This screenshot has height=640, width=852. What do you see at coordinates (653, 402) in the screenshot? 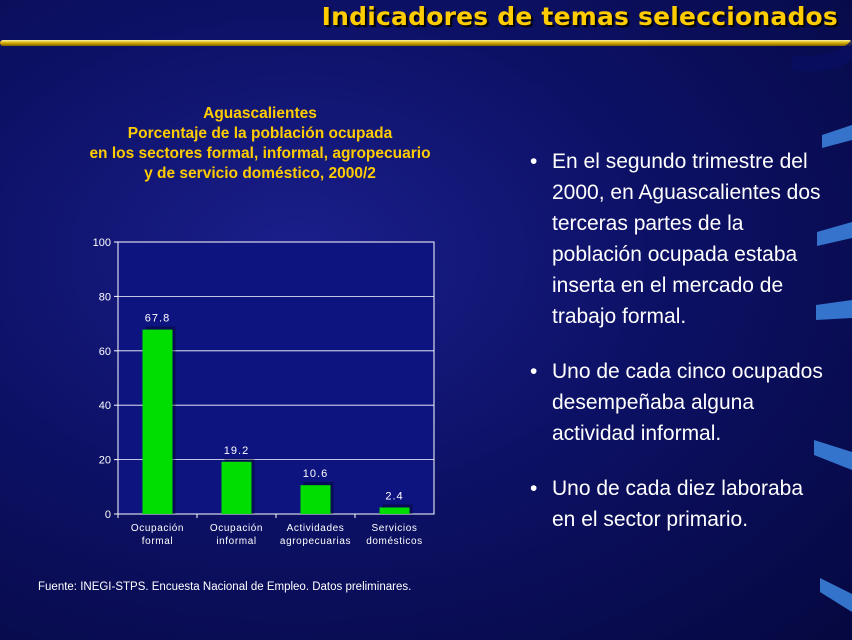
I see `bullet-line: desempeñaba alguna` at bounding box center [653, 402].